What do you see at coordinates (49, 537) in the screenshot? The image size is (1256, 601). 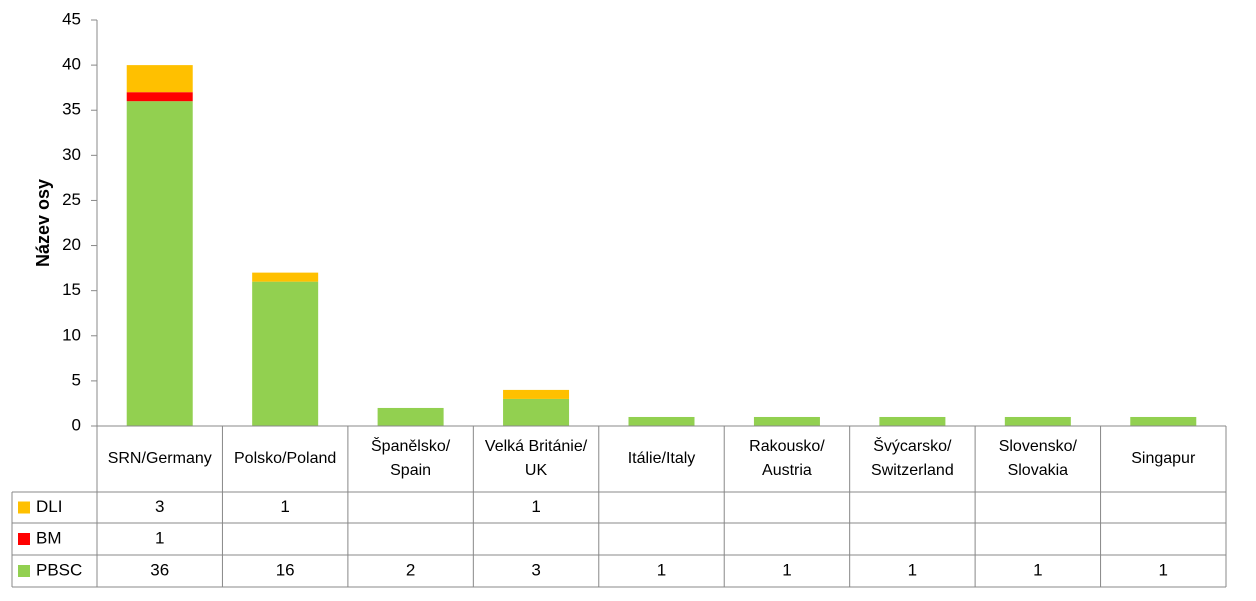 I see `legend-label: BM` at bounding box center [49, 537].